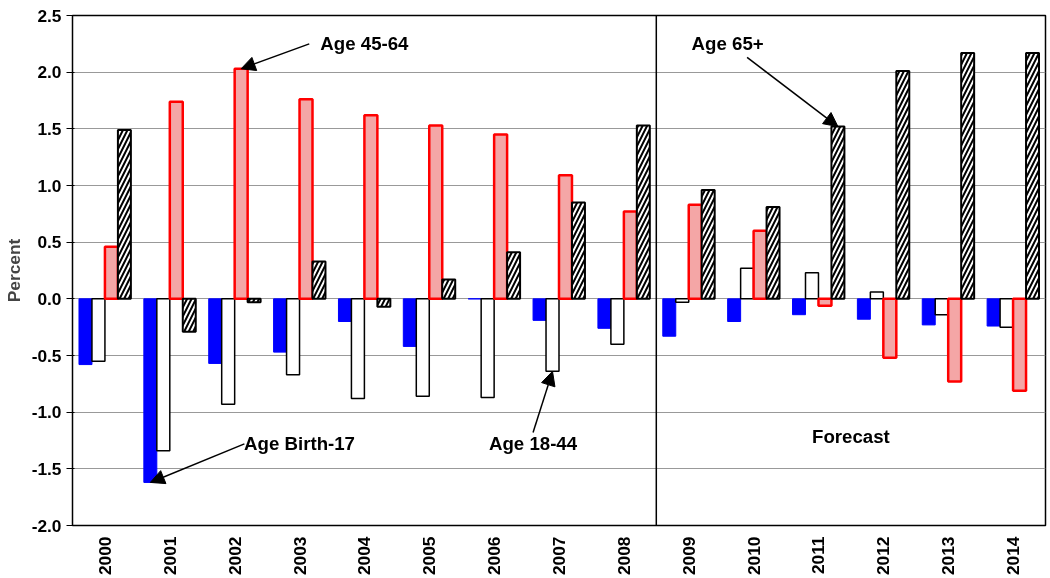 This screenshot has width=1050, height=578. I want to click on annotation: Age 18-44, so click(533, 444).